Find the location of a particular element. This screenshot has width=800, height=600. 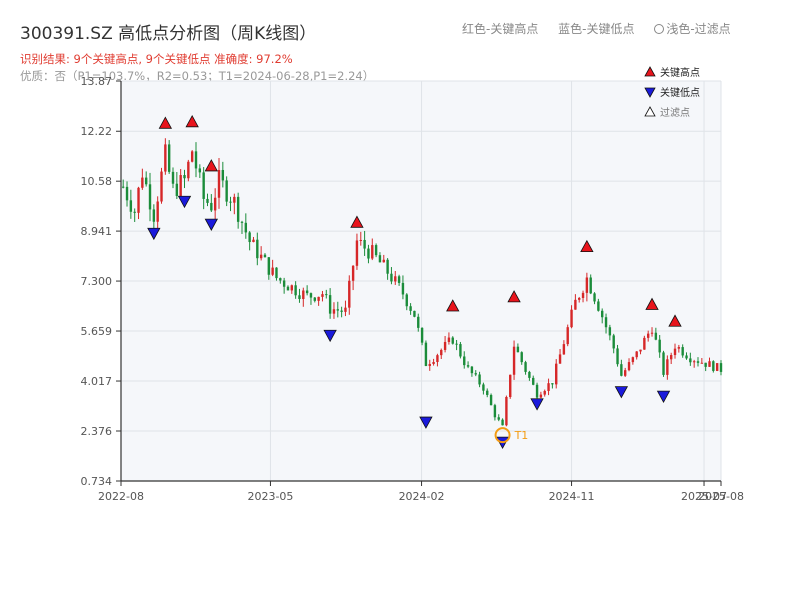

legend-label: 关键高点 is located at coordinates (680, 72).